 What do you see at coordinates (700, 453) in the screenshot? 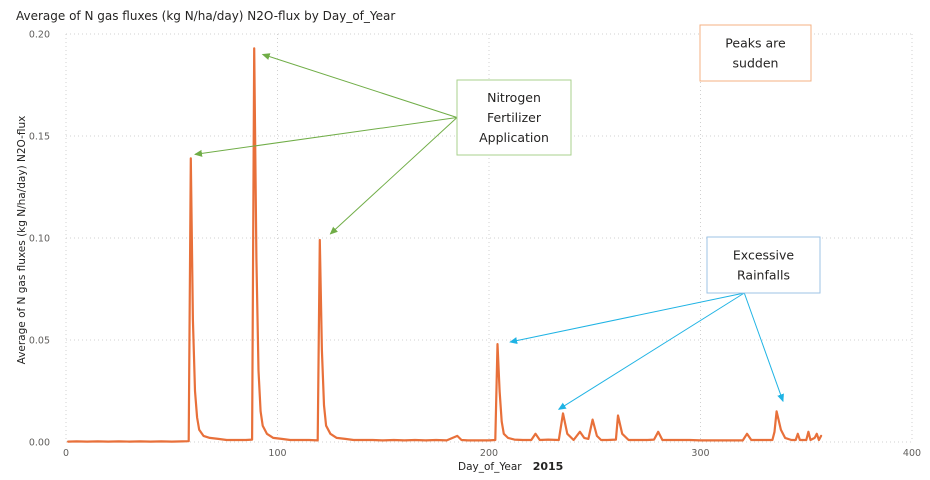
I see `x-tick-label: 300` at bounding box center [700, 453].